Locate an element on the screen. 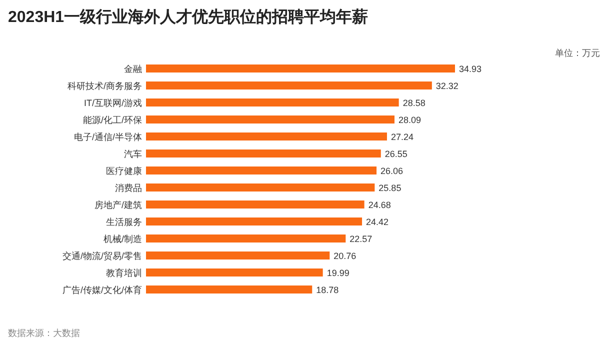 The height and width of the screenshot is (343, 609). data-label: 34.93 is located at coordinates (470, 69).